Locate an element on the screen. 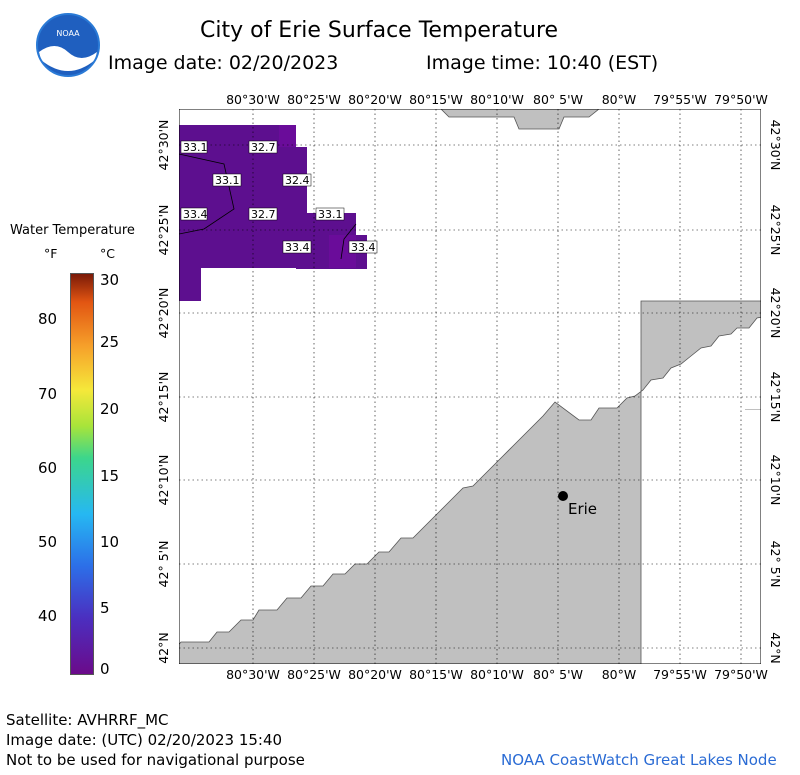 The image size is (800, 775). legend-c-tick: 15 is located at coordinates (110, 476).